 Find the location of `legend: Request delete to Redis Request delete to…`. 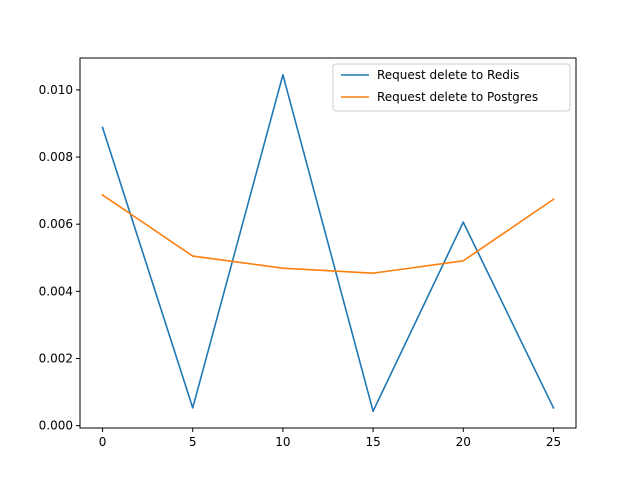

legend: Request delete to Redis Request delete to… is located at coordinates (451, 87).